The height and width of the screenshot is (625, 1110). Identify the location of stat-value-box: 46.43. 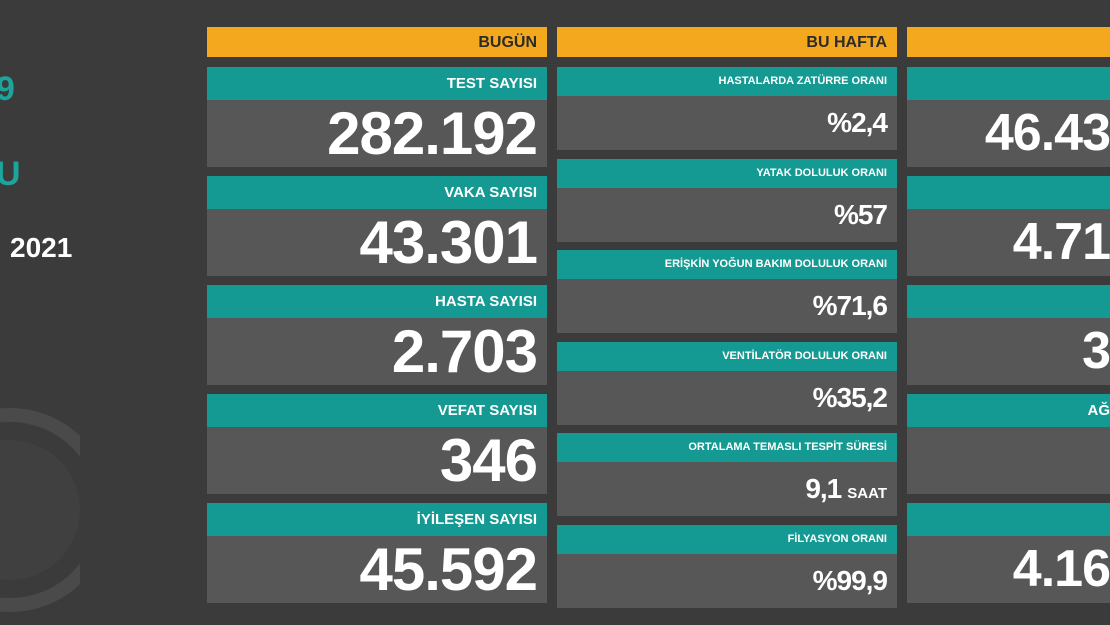
(1008, 133).